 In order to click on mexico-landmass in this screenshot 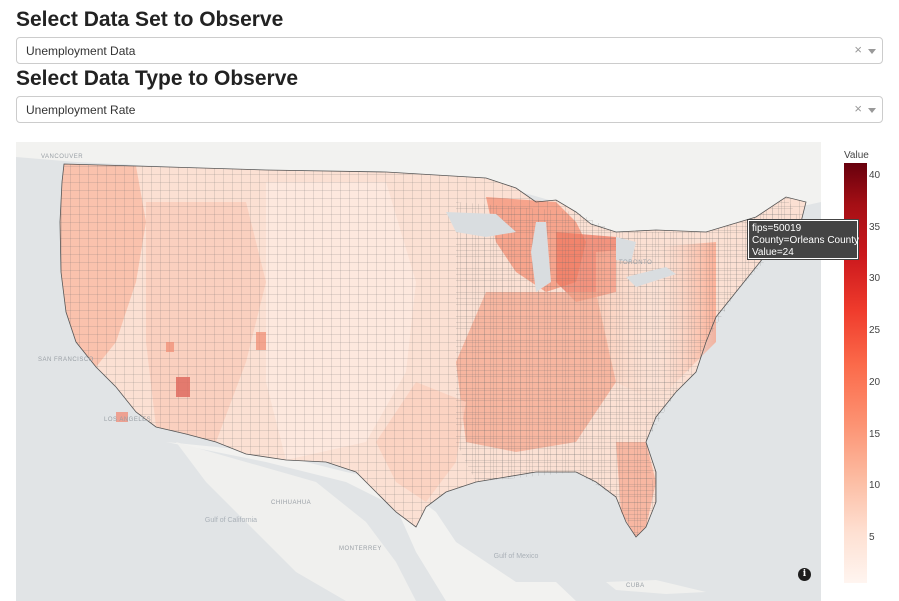, I will do `click(371, 521)`.